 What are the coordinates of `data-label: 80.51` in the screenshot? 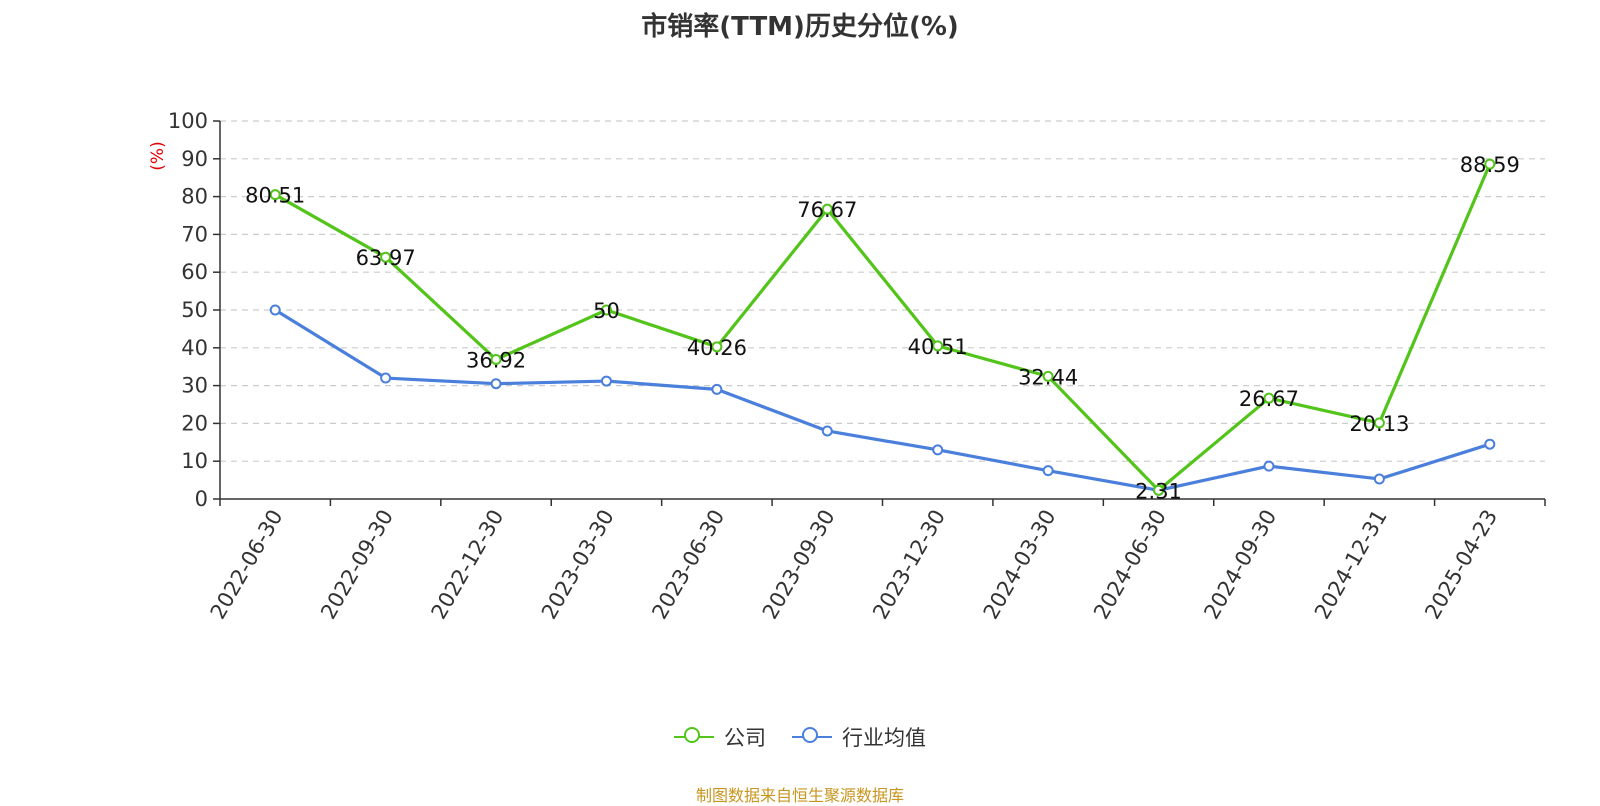 It's located at (275, 196).